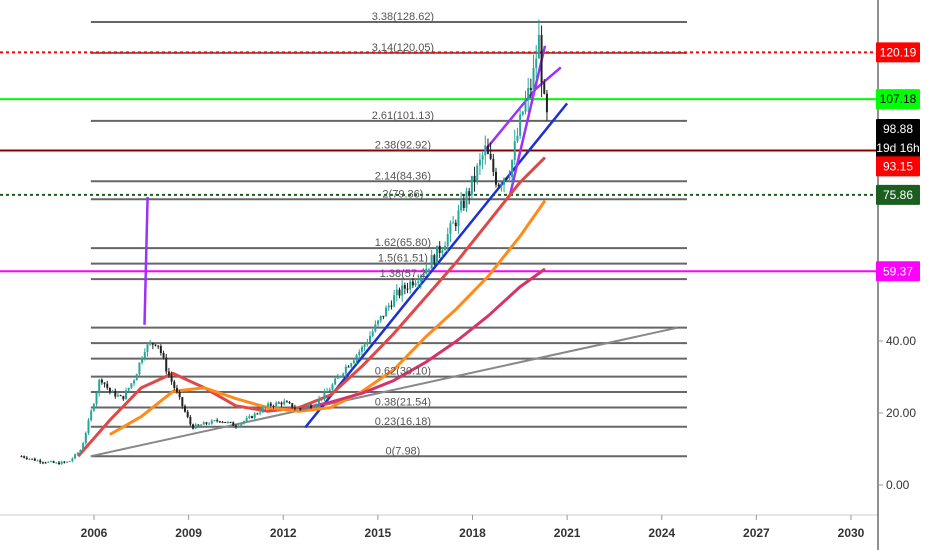 The image size is (932, 550). Describe the element at coordinates (473, 527) in the screenshot. I see `x-ticks: 2006 2009 2012 2015 2018 2021 2024 2027 2030` at that location.